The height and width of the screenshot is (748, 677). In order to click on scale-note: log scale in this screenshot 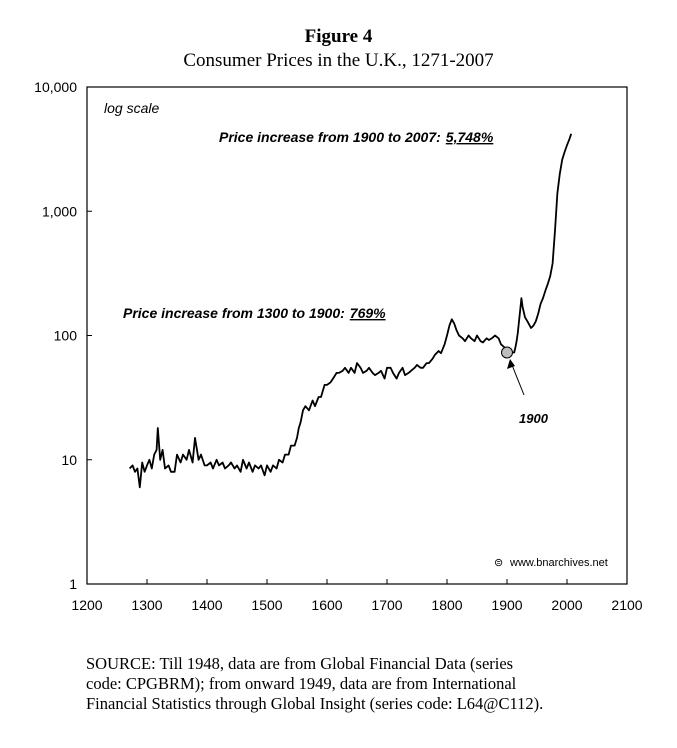, I will do `click(131, 108)`.